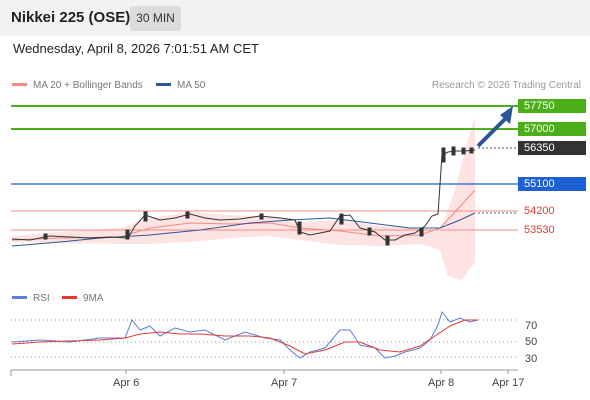 The width and height of the screenshot is (590, 400). What do you see at coordinates (243, 215) in the screenshot?
I see `ma20-line` at bounding box center [243, 215].